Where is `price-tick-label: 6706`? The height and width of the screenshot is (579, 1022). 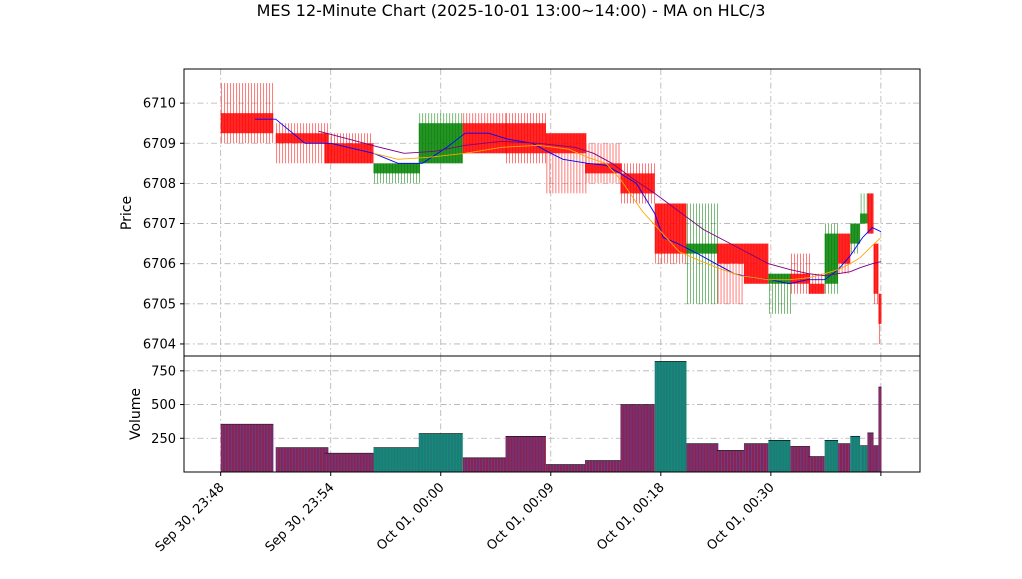 price-tick-label: 6706 is located at coordinates (159, 264).